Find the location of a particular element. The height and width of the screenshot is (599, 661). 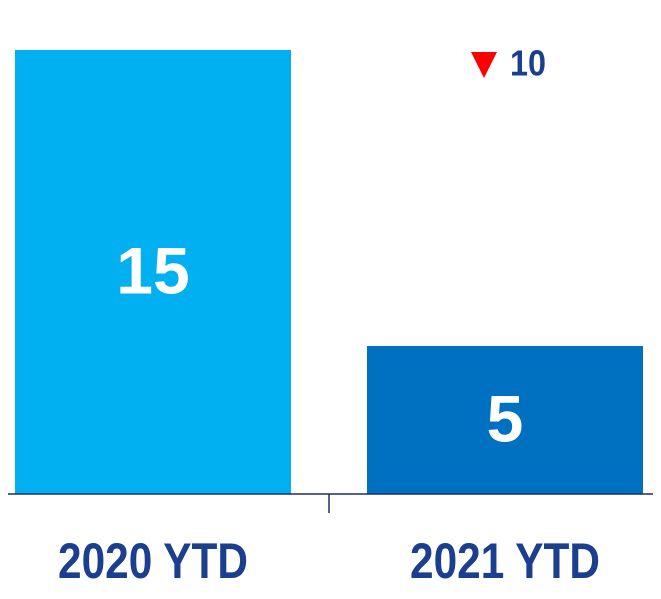

down-arrow is located at coordinates (484, 65).